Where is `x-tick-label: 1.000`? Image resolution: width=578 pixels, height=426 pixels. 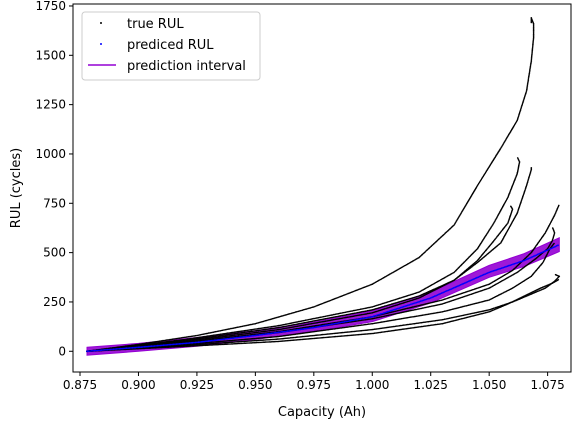
x-tick-label: 1.000 is located at coordinates (372, 385).